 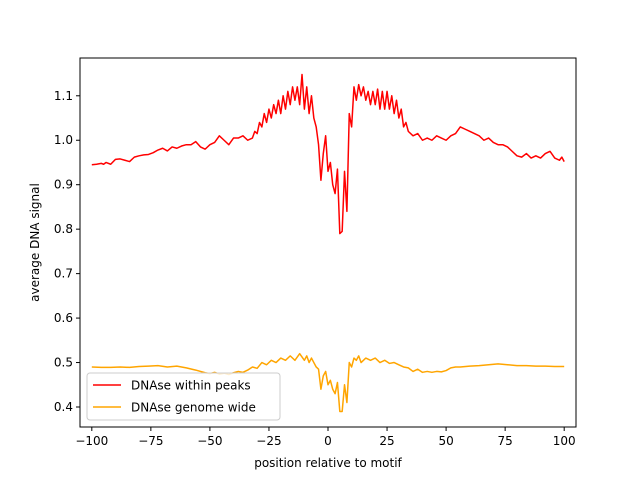 What do you see at coordinates (445, 441) in the screenshot?
I see `x-tick-label: 50` at bounding box center [445, 441].